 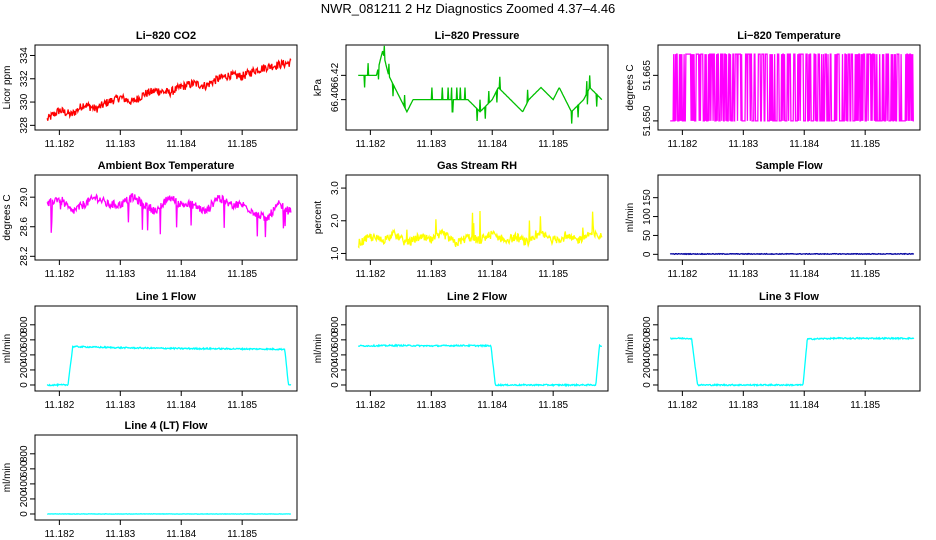 What do you see at coordinates (7, 217) in the screenshot?
I see `y-axis-label: degrees C` at bounding box center [7, 217].